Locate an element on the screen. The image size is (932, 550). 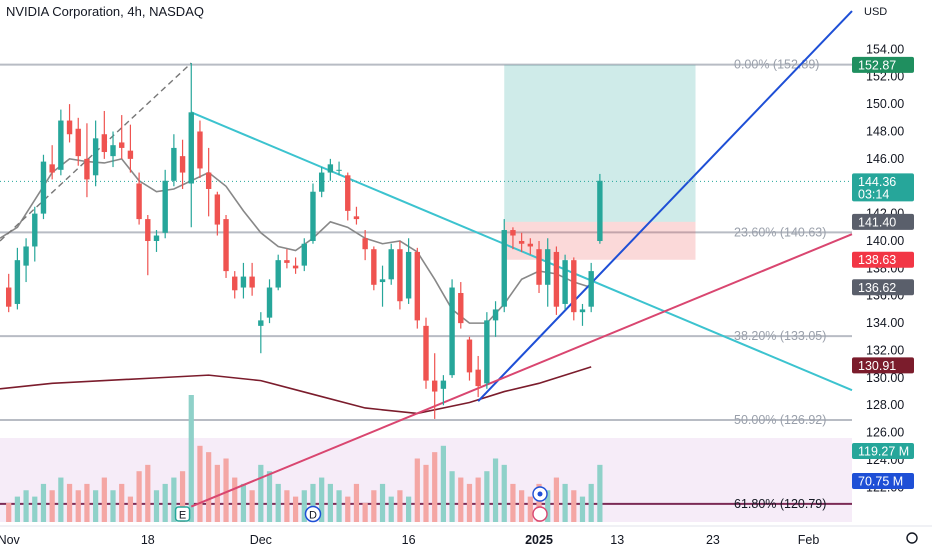
y-tick-6: 134.00 is located at coordinates (885, 323).